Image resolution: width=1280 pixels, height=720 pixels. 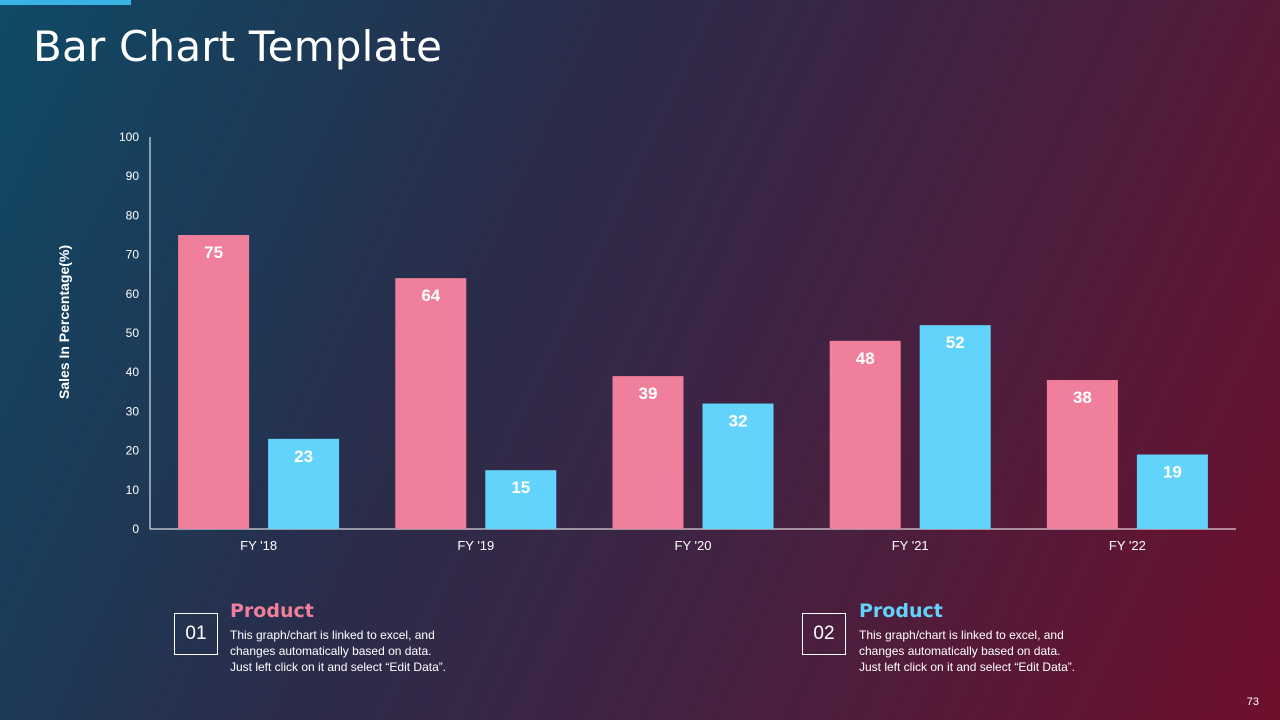 What do you see at coordinates (693, 545) in the screenshot?
I see `x-category-label: FY '20` at bounding box center [693, 545].